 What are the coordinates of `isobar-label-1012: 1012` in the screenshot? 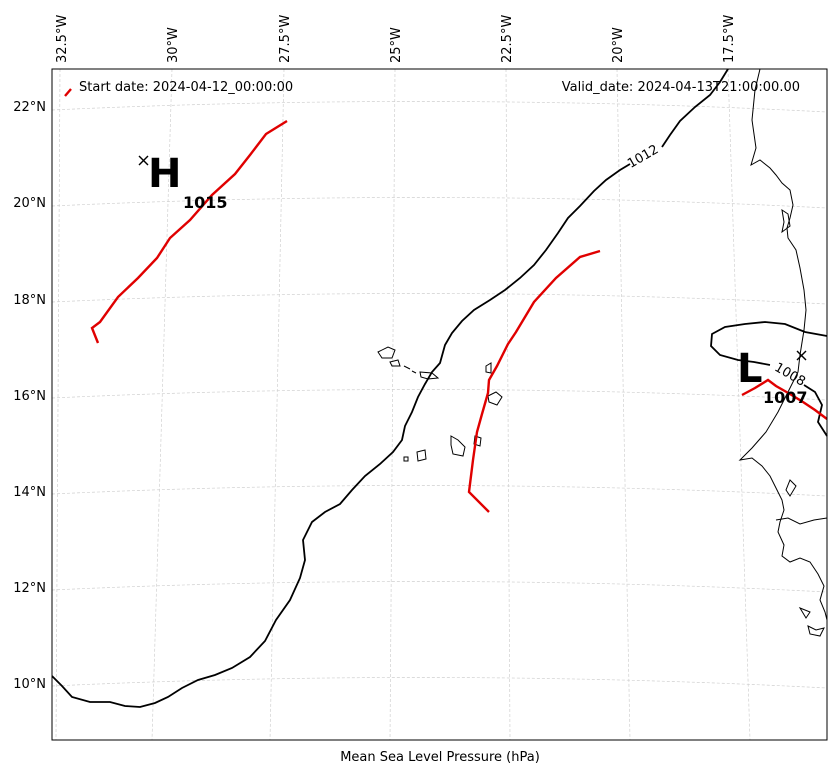 It's located at (643, 157).